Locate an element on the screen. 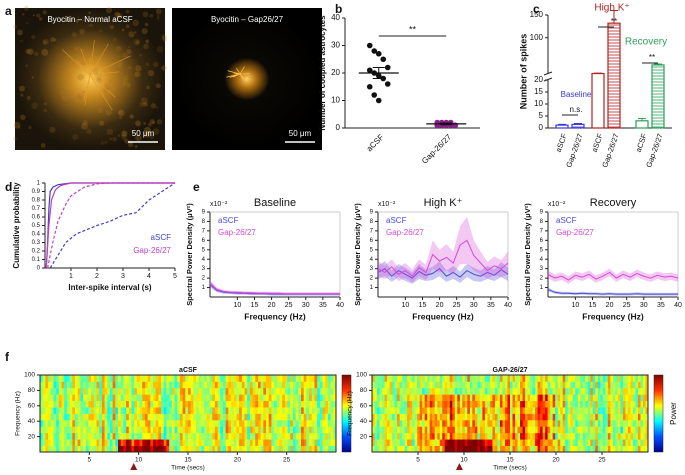 The width and height of the screenshot is (685, 475). y-tick-label: 5 is located at coordinates (542, 250).